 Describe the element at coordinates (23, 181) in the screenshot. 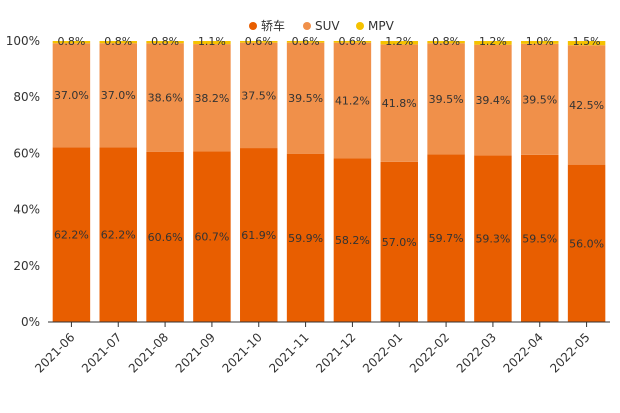

I see `y-axis: 0% 20% 40% 60% 80% 100%` at that location.